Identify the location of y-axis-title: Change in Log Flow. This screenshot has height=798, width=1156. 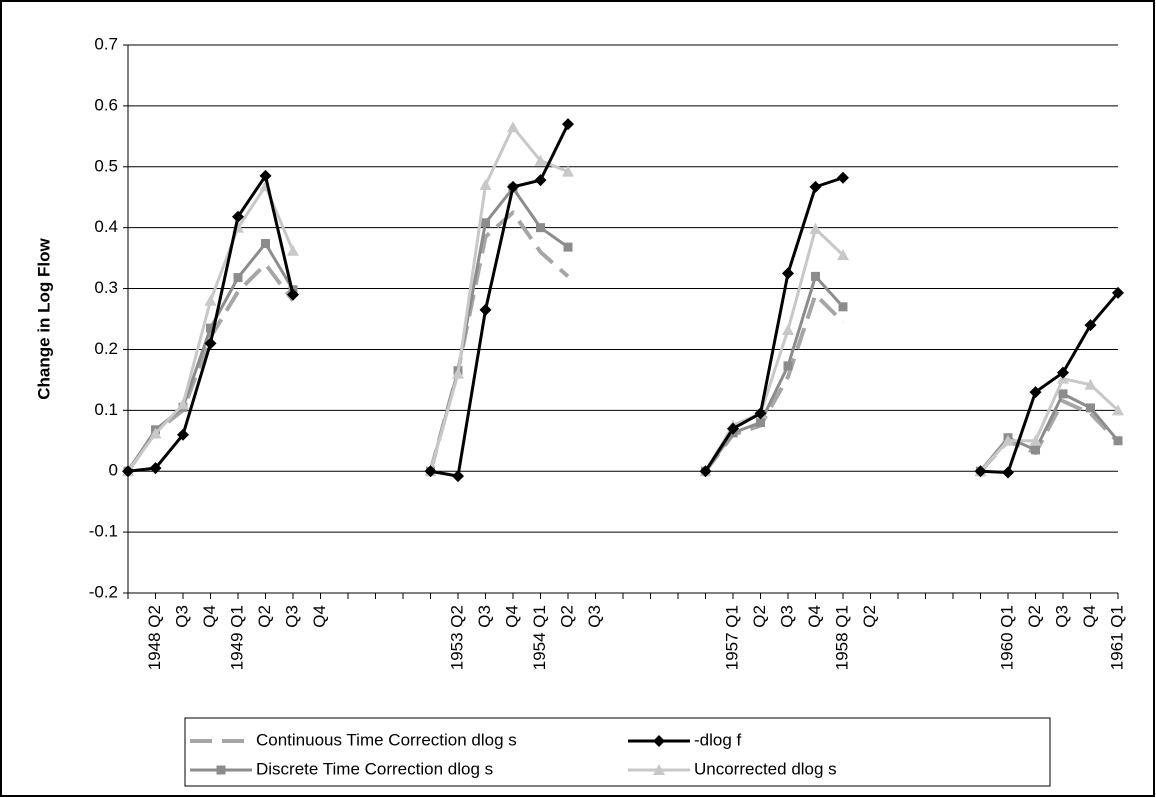
(43, 318).